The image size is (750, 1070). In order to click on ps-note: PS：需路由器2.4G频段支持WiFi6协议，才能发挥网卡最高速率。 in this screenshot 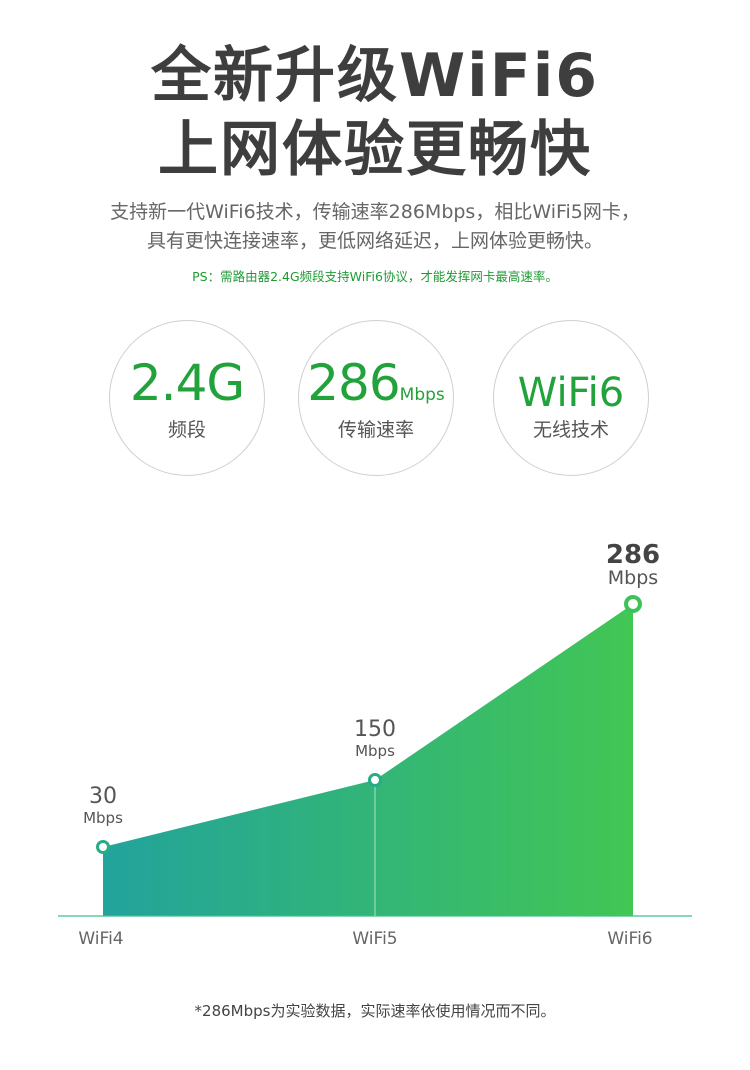, I will do `click(375, 276)`.